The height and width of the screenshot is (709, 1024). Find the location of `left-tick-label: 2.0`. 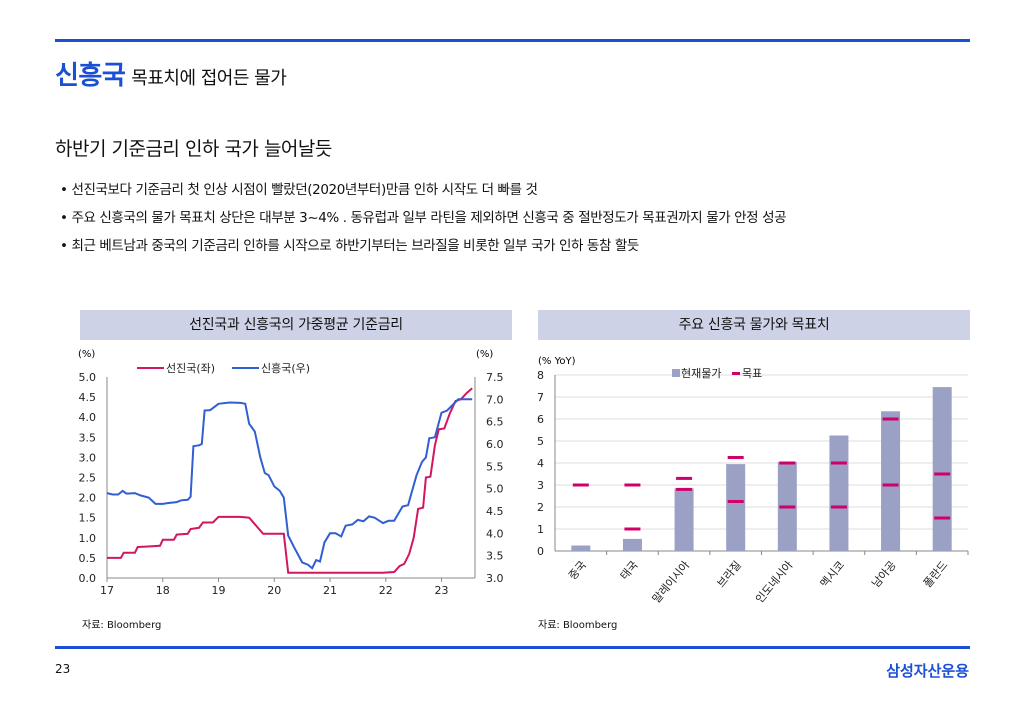

left-tick-label: 2.0 is located at coordinates (88, 498).